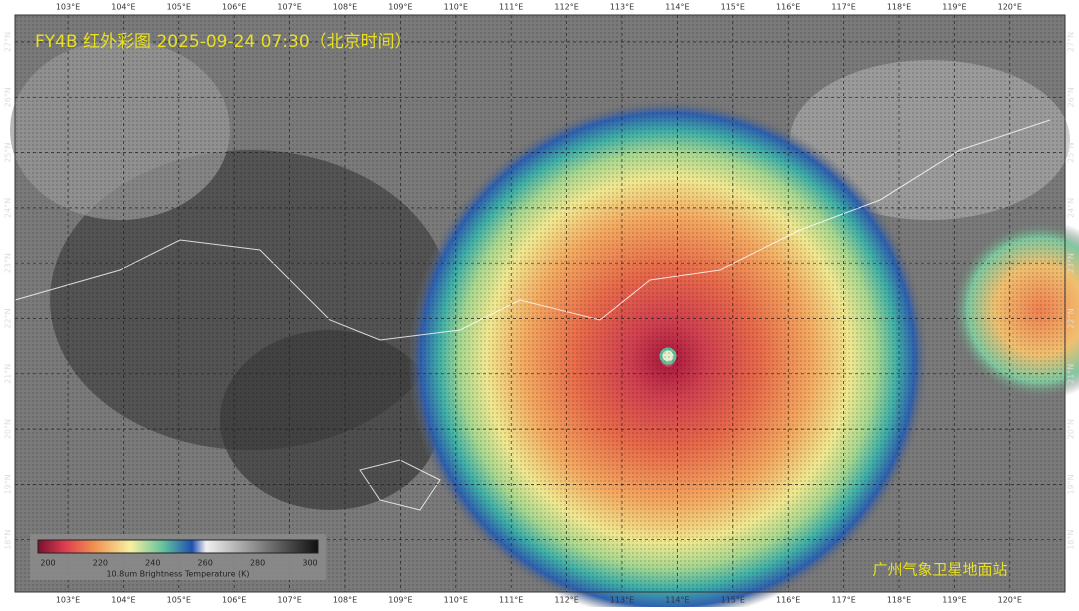 Image resolution: width=1079 pixels, height=611 pixels. I want to click on colorbar-tick-label: 240, so click(152, 563).